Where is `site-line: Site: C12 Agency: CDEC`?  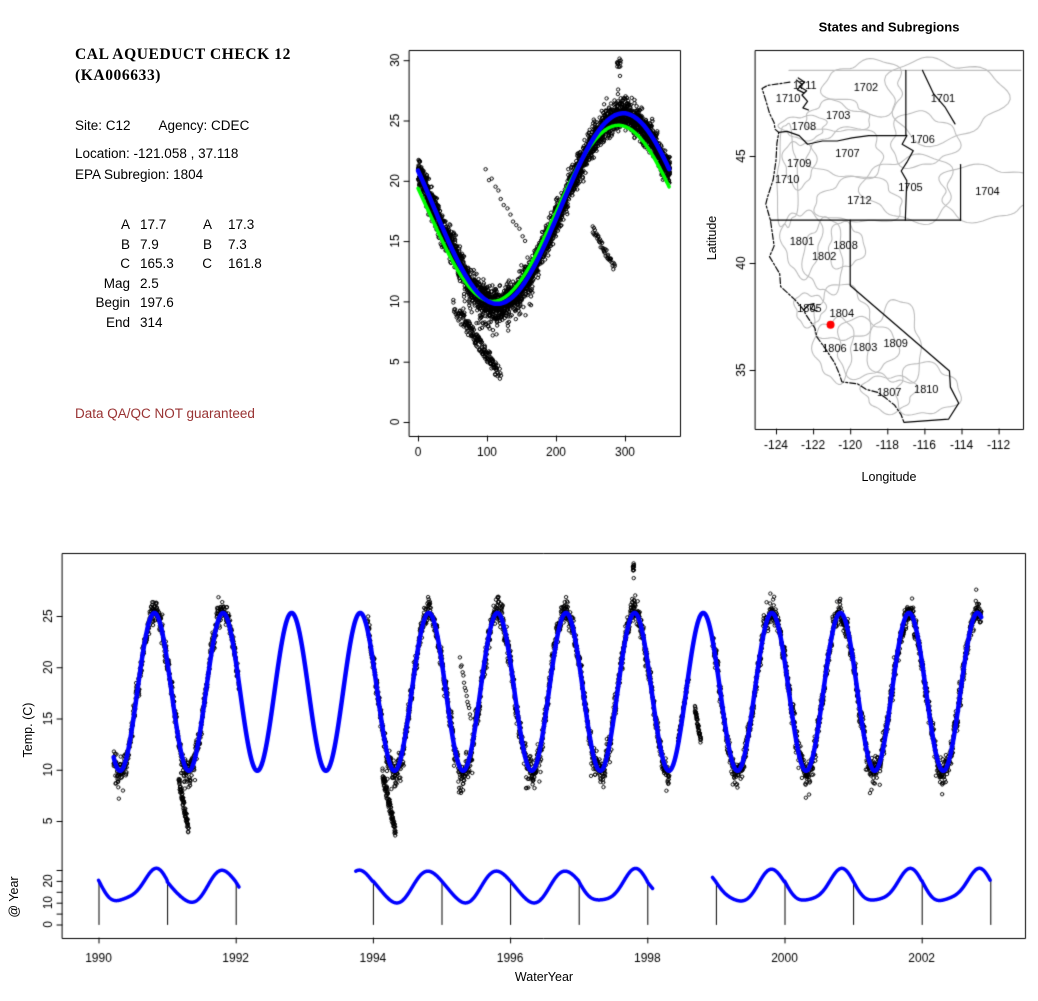
site-line: Site: C12 Agency: CDEC is located at coordinates (162, 125).